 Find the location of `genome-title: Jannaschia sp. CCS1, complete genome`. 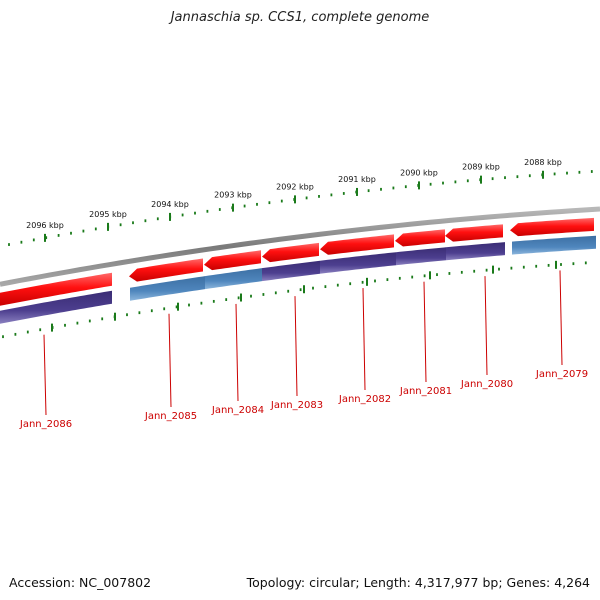

genome-title: Jannaschia sp. CCS1, complete genome is located at coordinates (300, 17).